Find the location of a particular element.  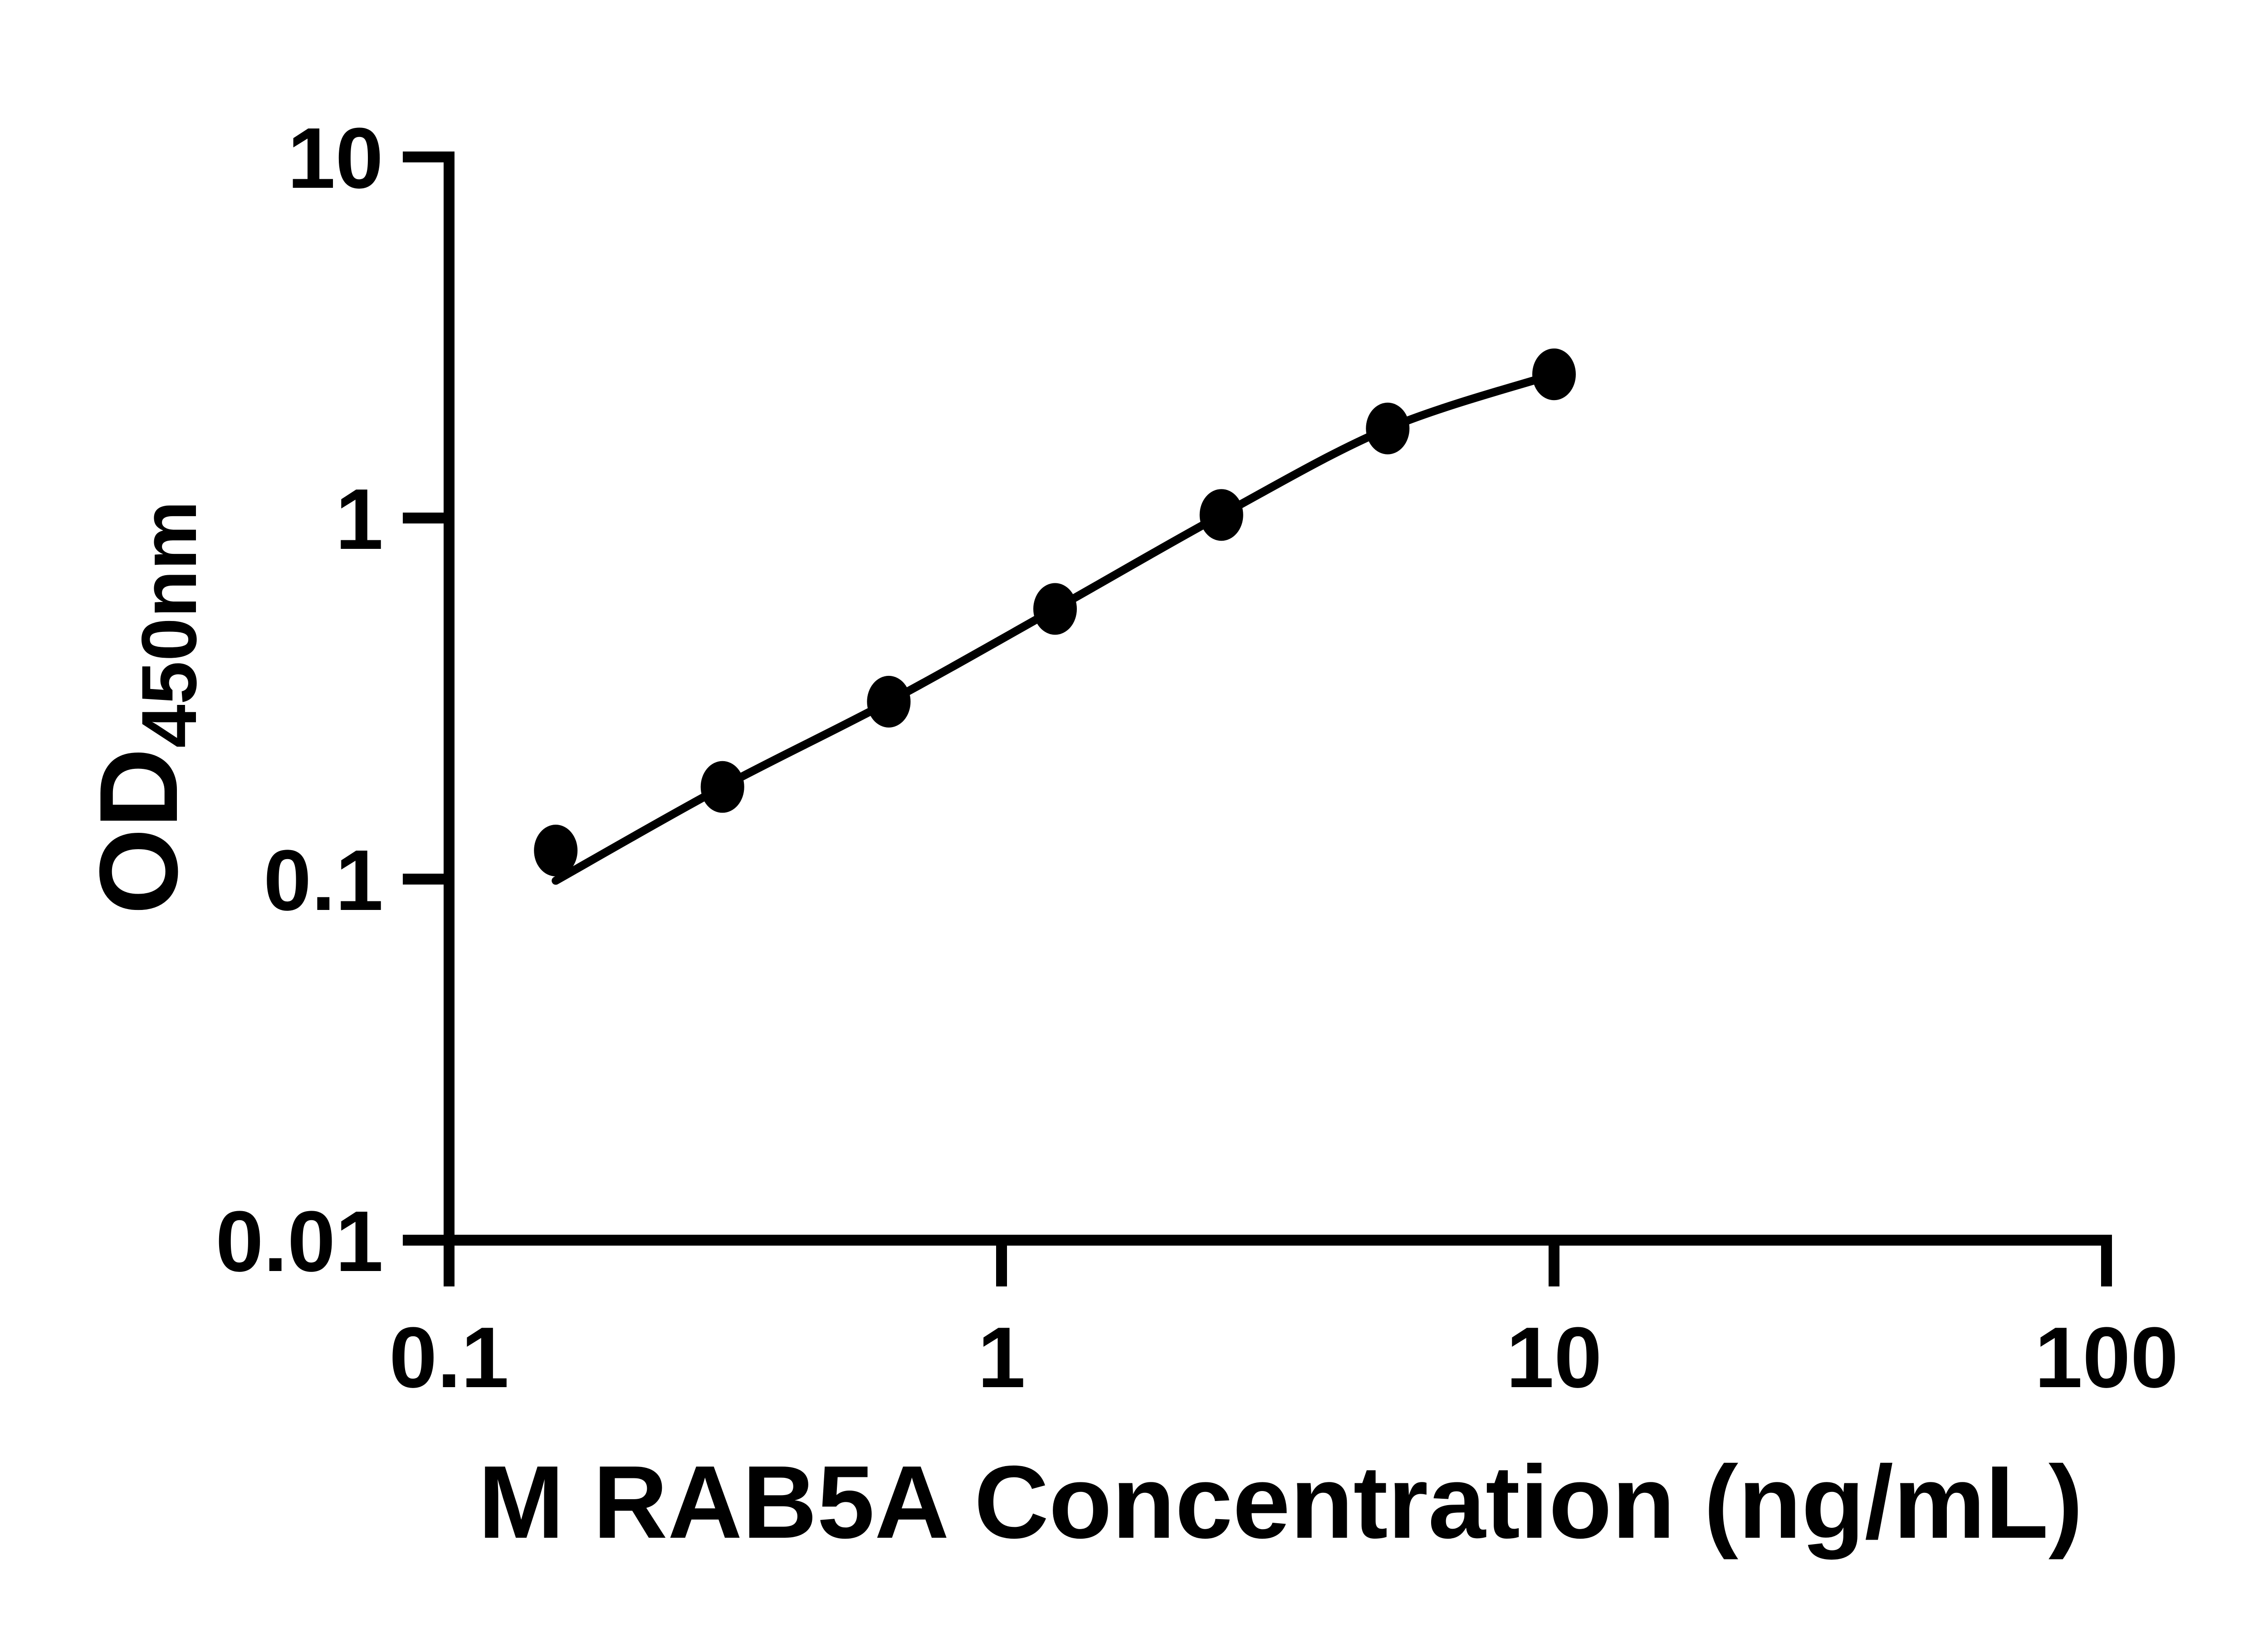

y-tick-label: 0.1 is located at coordinates (324, 880).